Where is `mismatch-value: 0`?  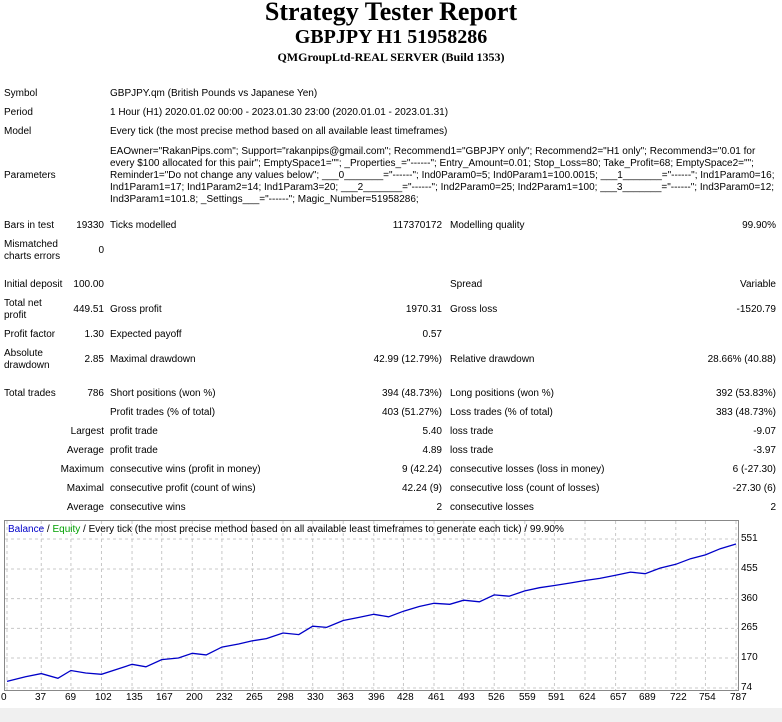 mismatch-value: 0 is located at coordinates (101, 250).